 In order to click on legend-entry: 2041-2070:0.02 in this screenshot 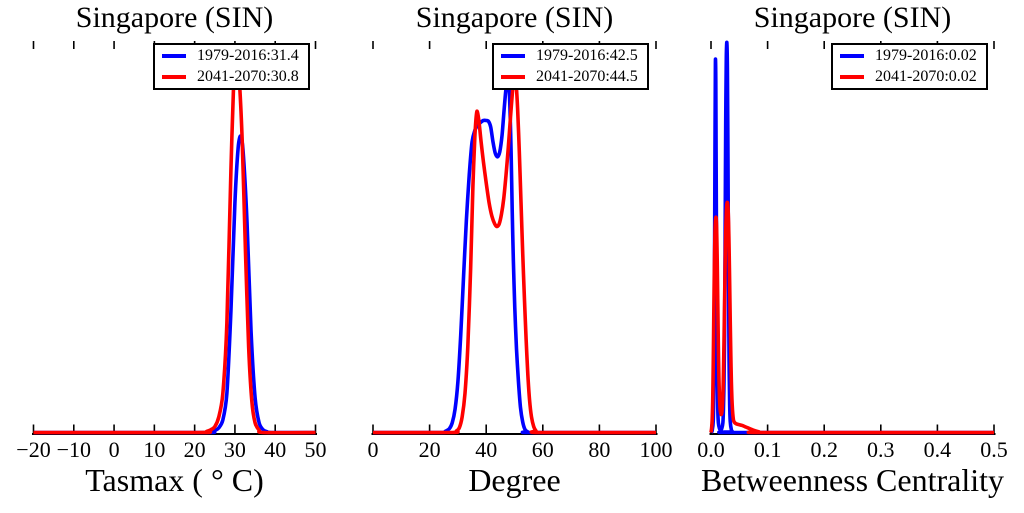, I will do `click(909, 77)`.